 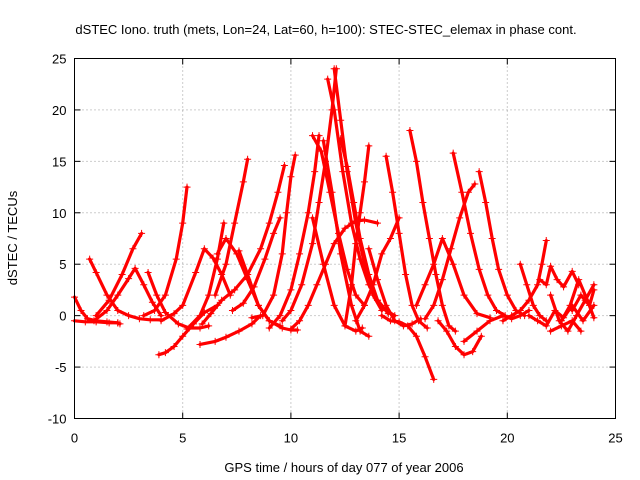 I want to click on y-tick-label: 0, so click(x=62, y=316).